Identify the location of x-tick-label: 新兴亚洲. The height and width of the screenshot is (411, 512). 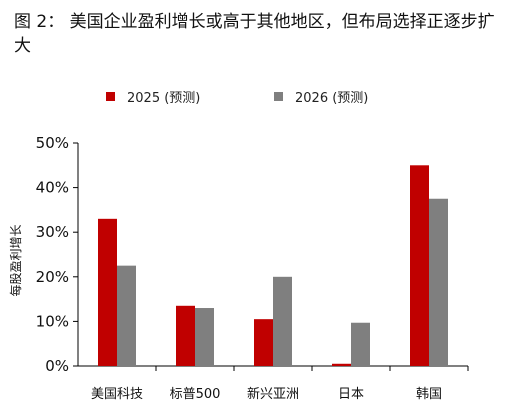
(273, 394).